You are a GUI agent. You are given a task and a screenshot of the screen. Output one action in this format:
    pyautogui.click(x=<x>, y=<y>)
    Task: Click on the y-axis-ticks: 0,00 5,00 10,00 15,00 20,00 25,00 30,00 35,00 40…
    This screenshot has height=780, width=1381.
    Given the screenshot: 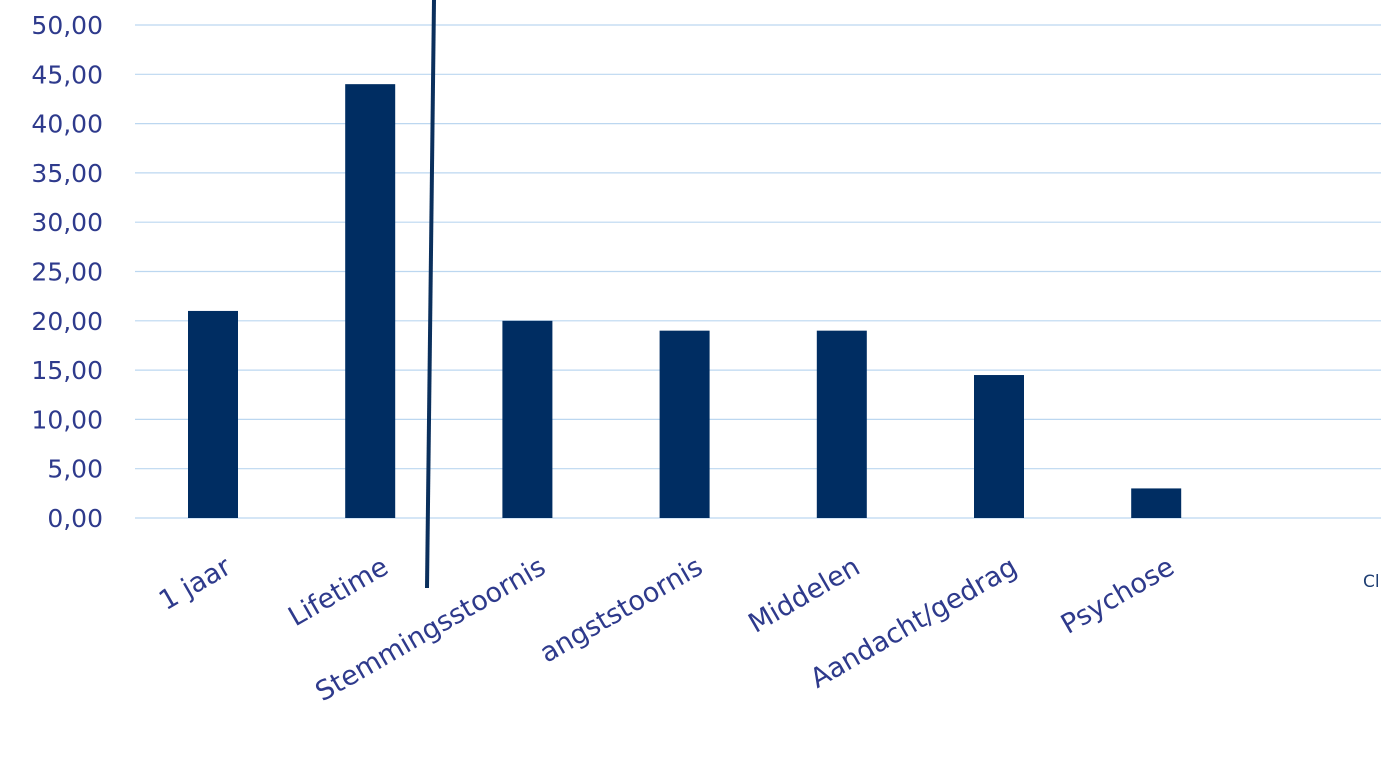 What is the action you would take?
    pyautogui.click(x=67, y=272)
    